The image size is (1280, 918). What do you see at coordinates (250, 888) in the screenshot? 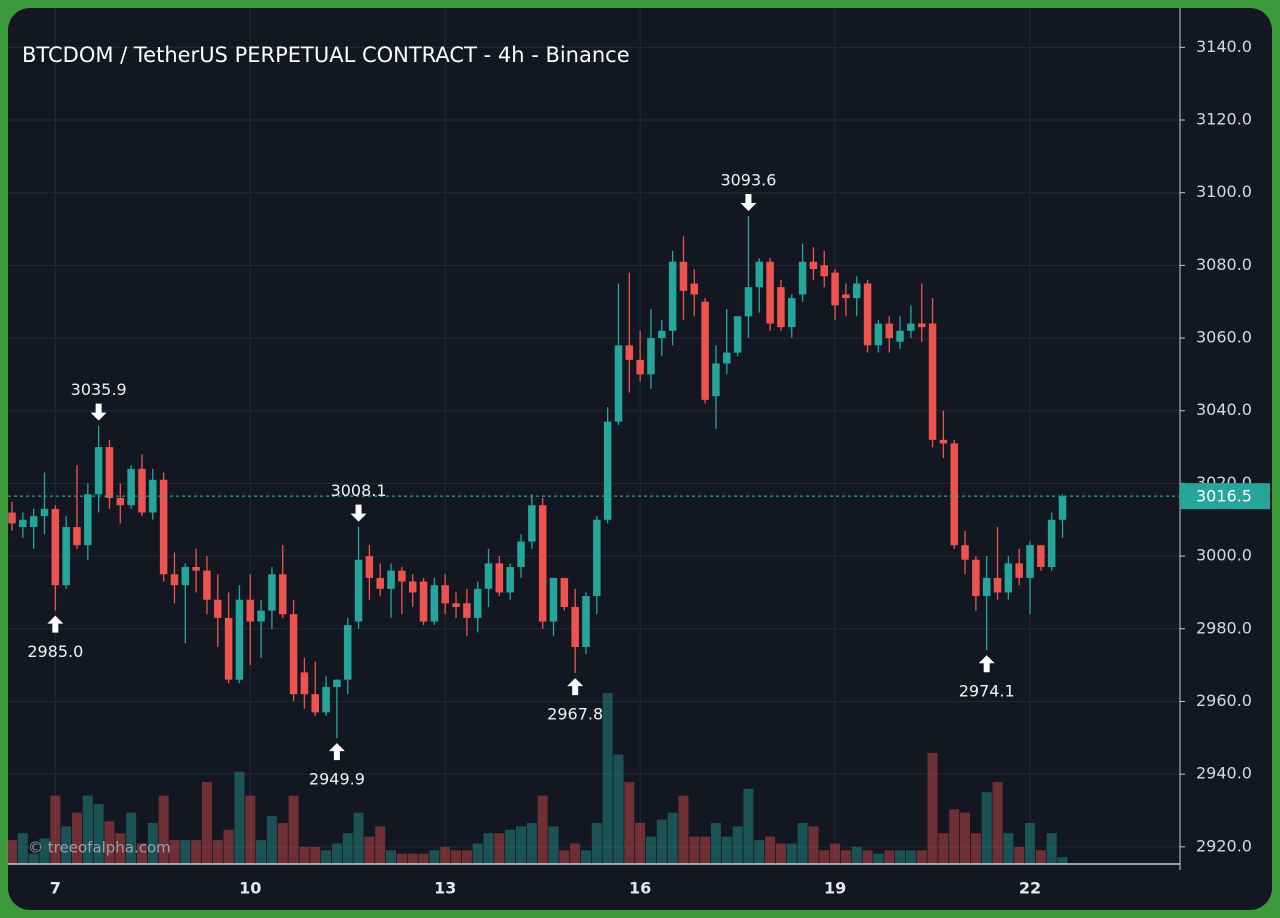
I see `x-tick-label: 10` at bounding box center [250, 888].